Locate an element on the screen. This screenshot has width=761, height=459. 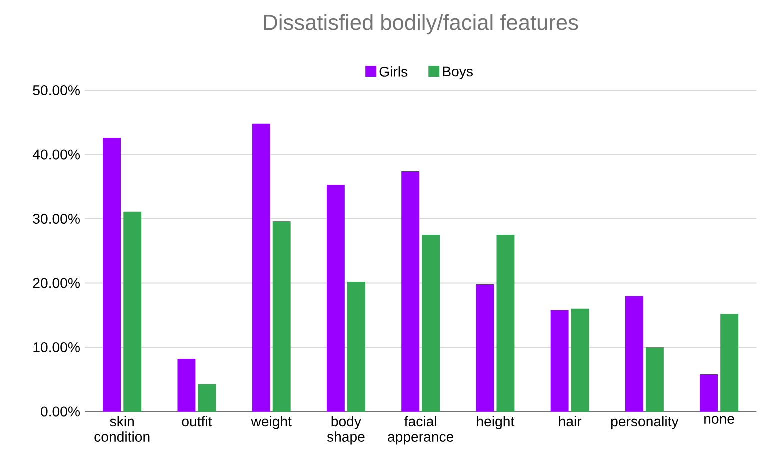
y-tick-label: 40.00% is located at coordinates (56, 155).